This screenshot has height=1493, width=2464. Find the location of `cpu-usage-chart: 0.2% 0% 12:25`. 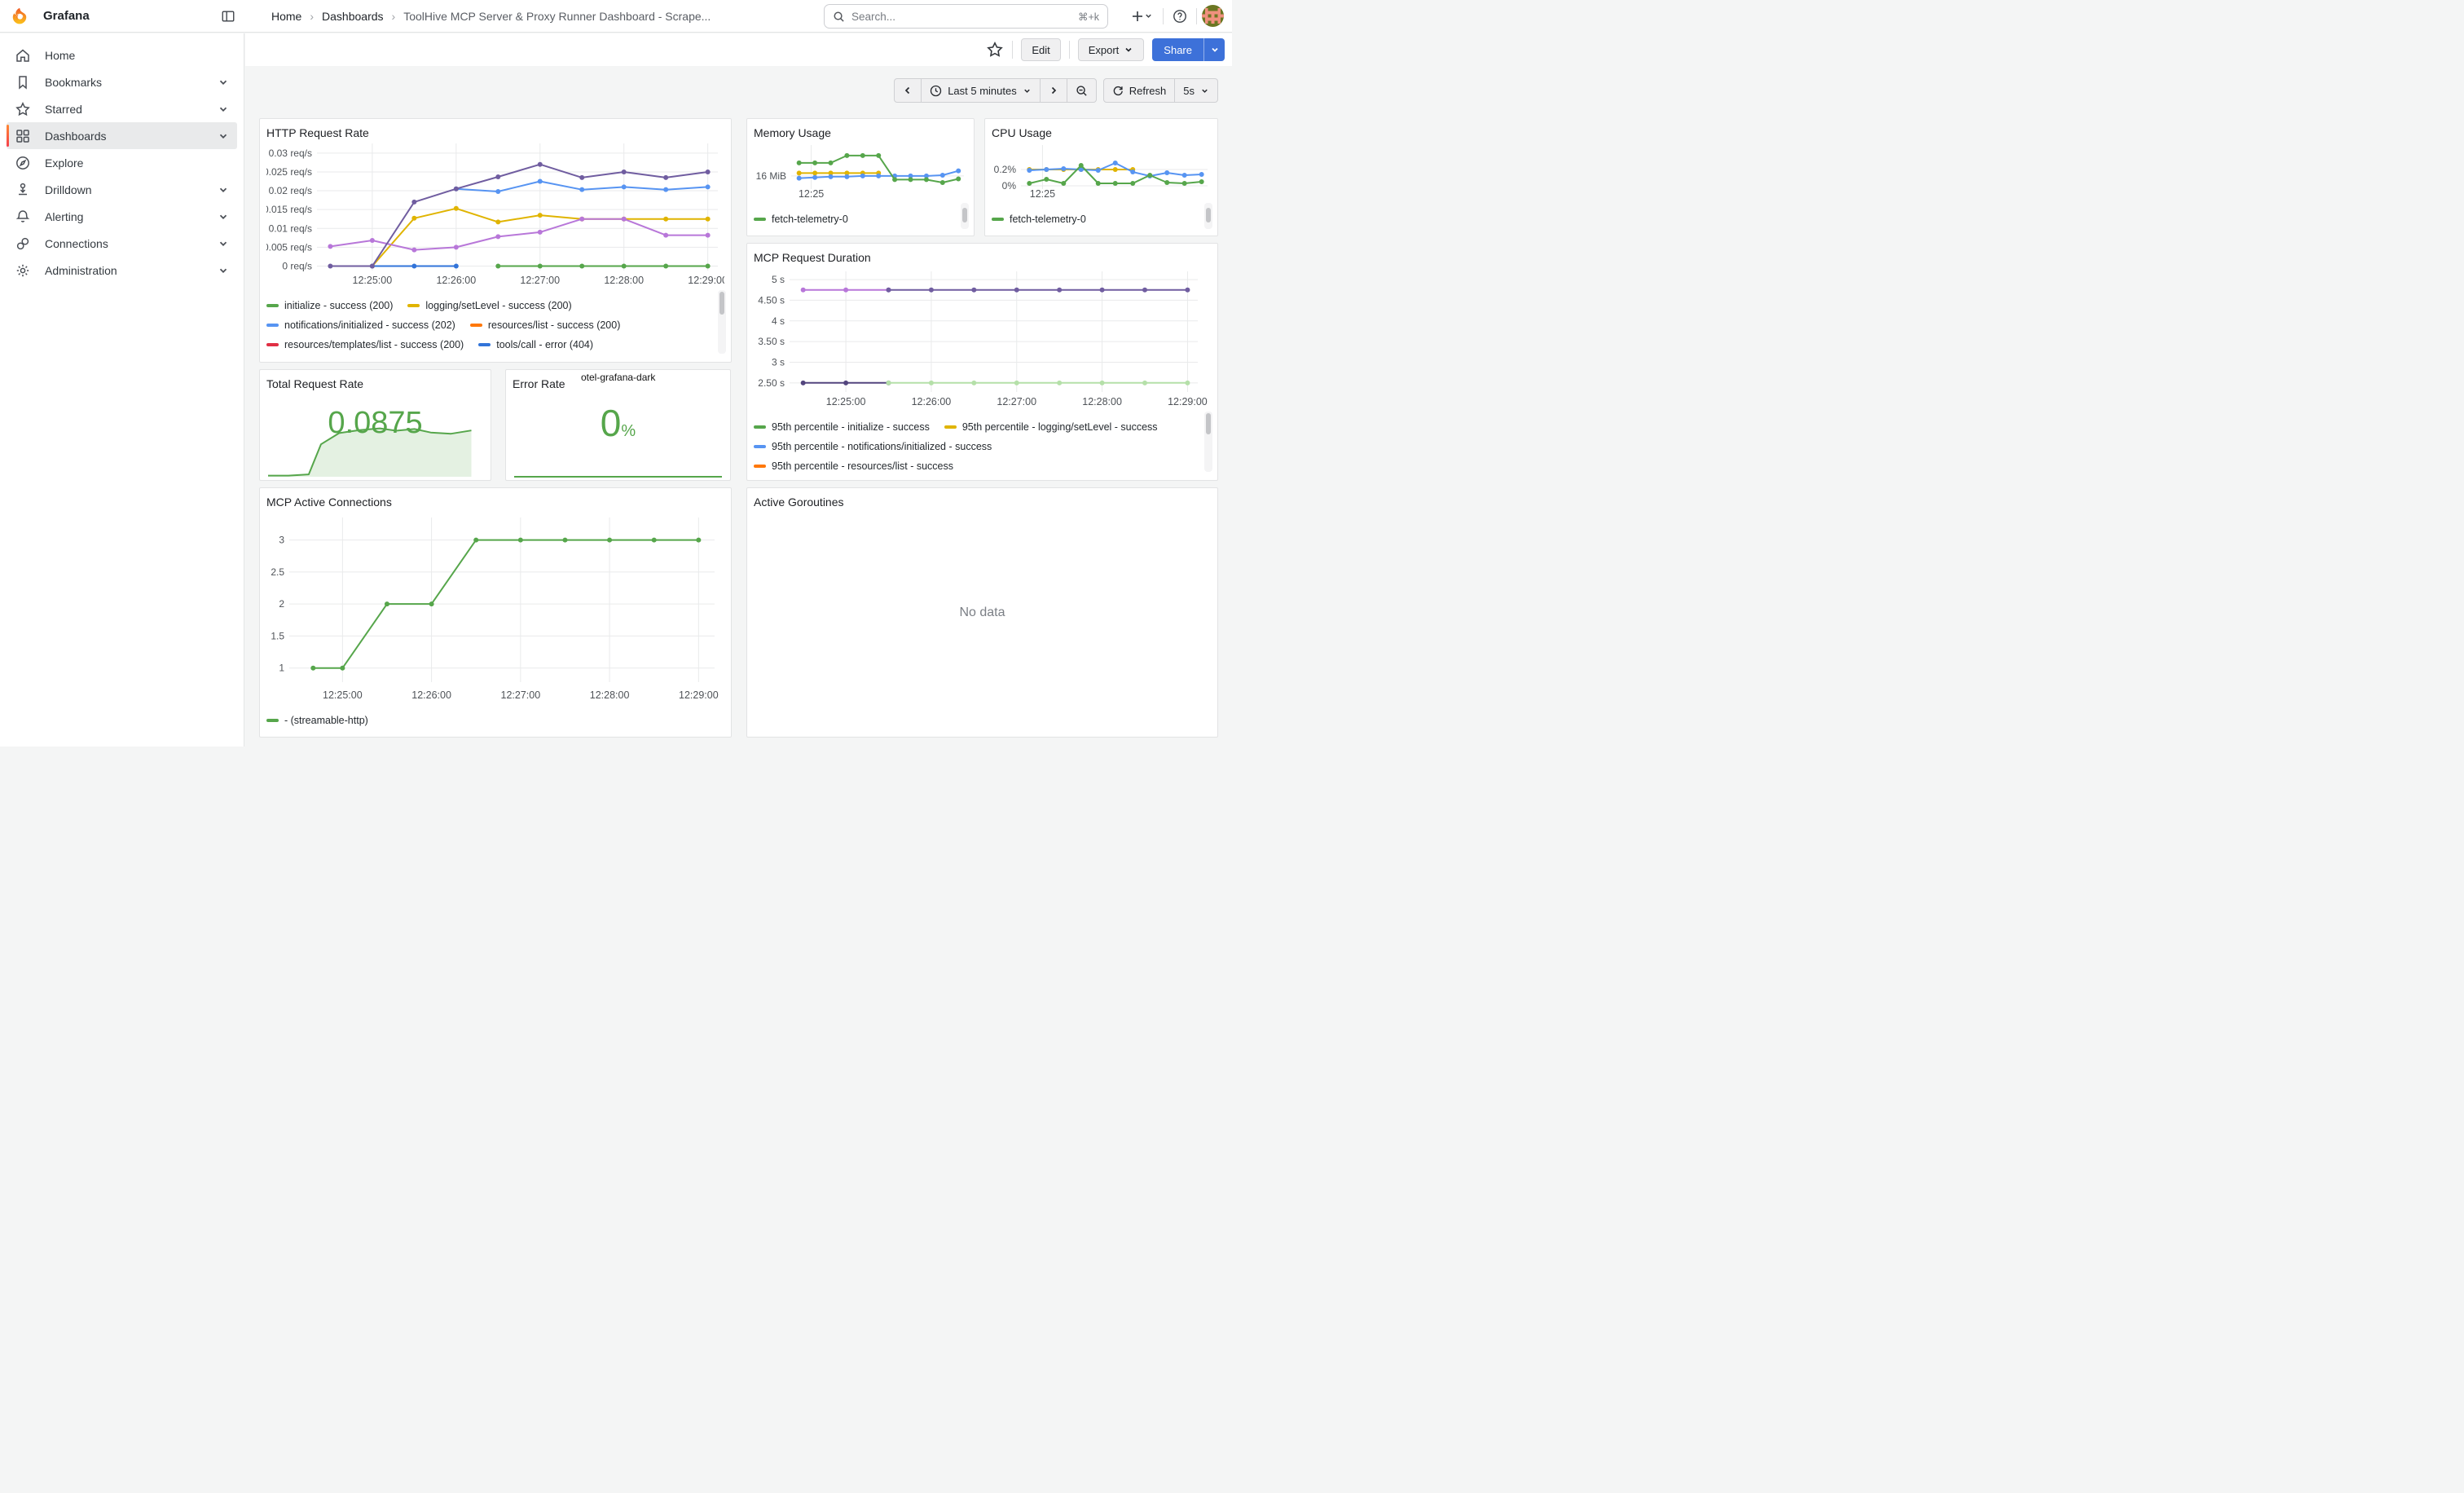

cpu-usage-chart: 0.2% 0% 12:25 is located at coordinates (1101, 171).